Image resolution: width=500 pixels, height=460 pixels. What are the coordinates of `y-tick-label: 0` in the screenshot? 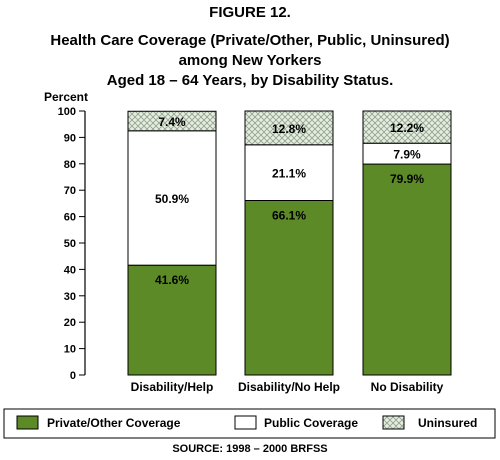 It's located at (73, 376).